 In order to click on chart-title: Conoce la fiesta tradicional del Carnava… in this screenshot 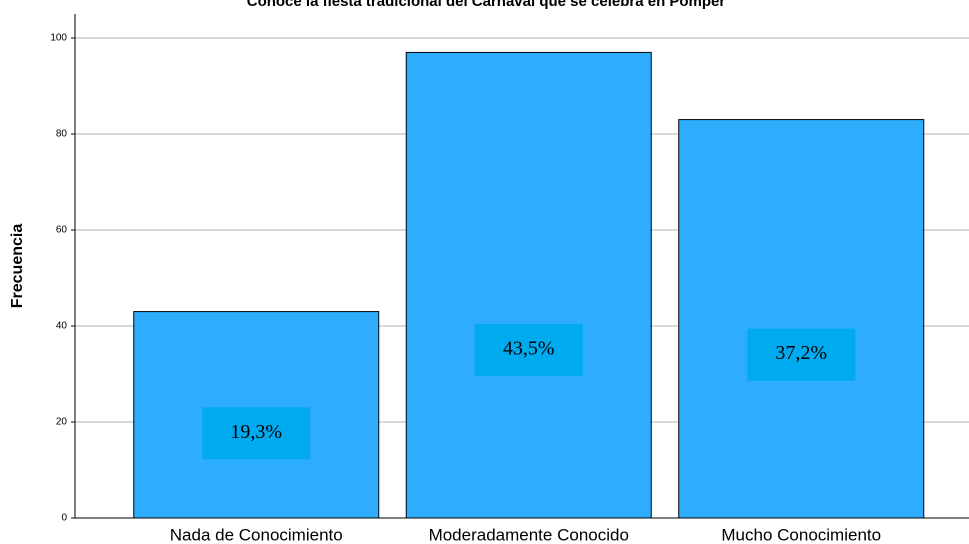, I will do `click(486, 5)`.